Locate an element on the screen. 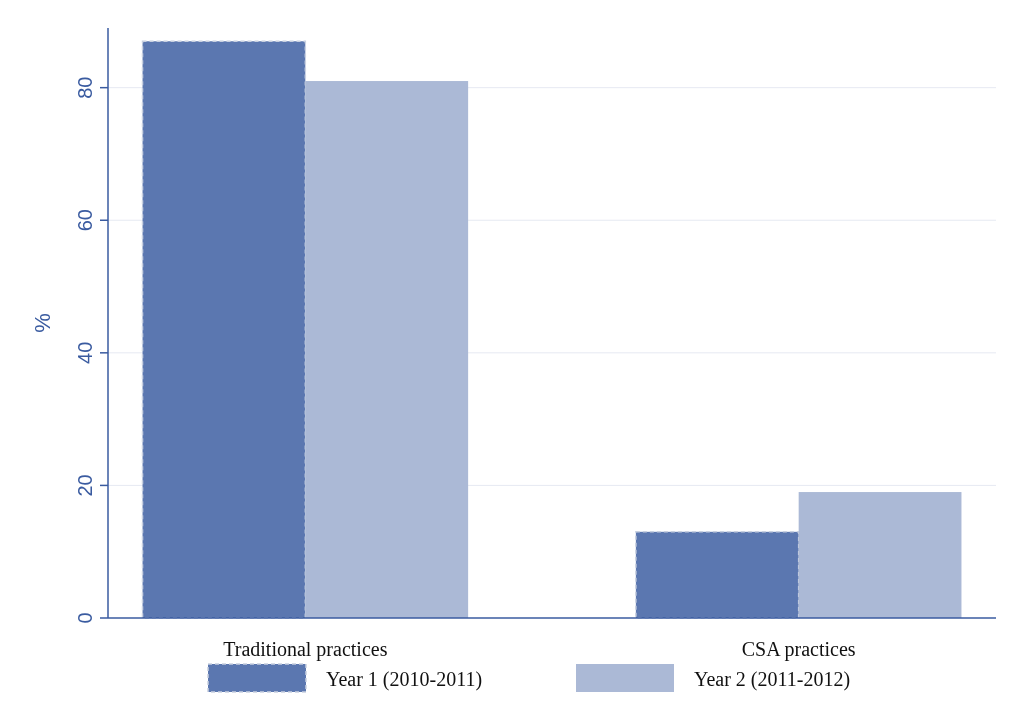  legend-label: Year 1 (2010-2011) is located at coordinates (404, 679).